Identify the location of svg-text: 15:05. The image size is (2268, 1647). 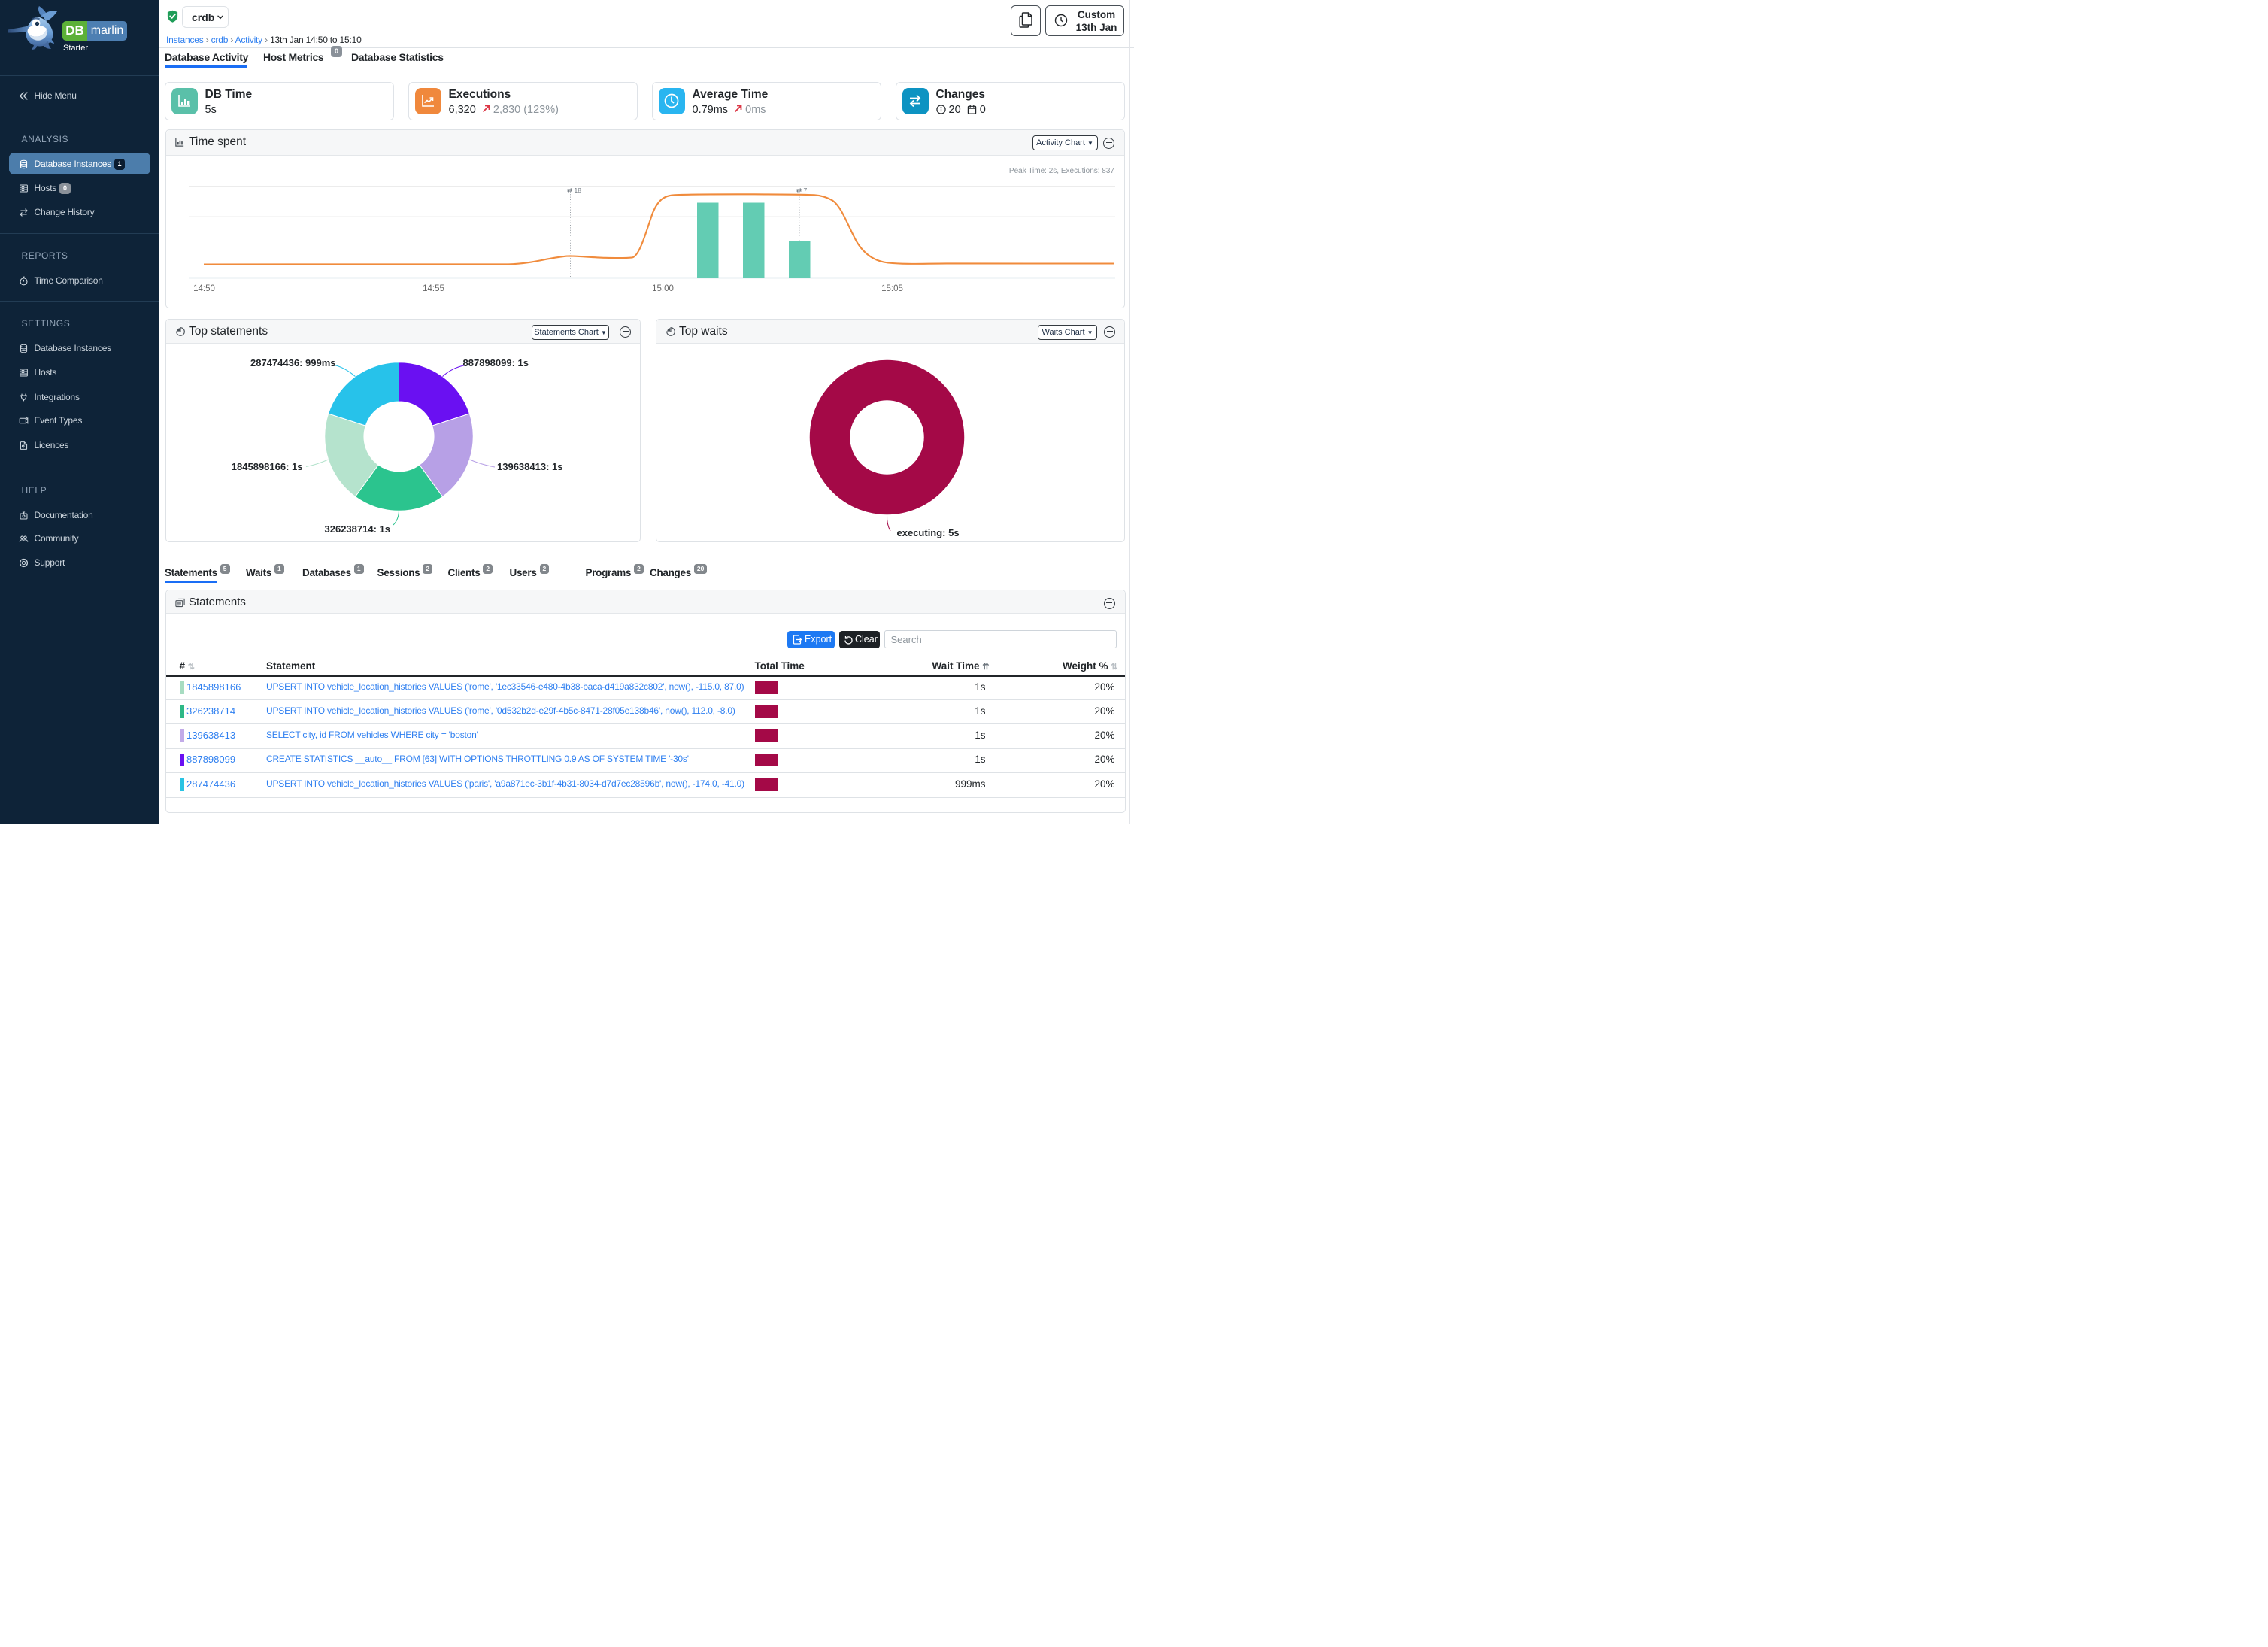
(892, 288).